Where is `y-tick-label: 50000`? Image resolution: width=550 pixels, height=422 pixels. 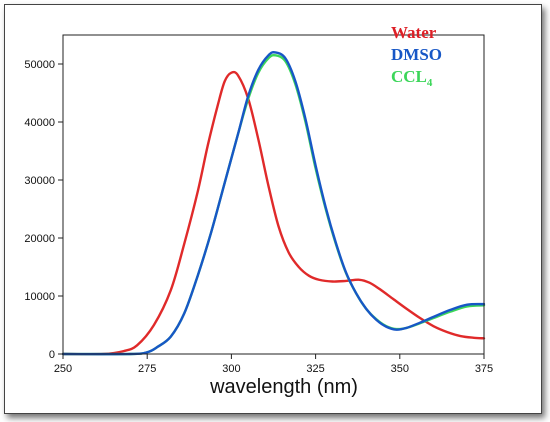
y-tick-label: 50000 is located at coordinates (39, 65).